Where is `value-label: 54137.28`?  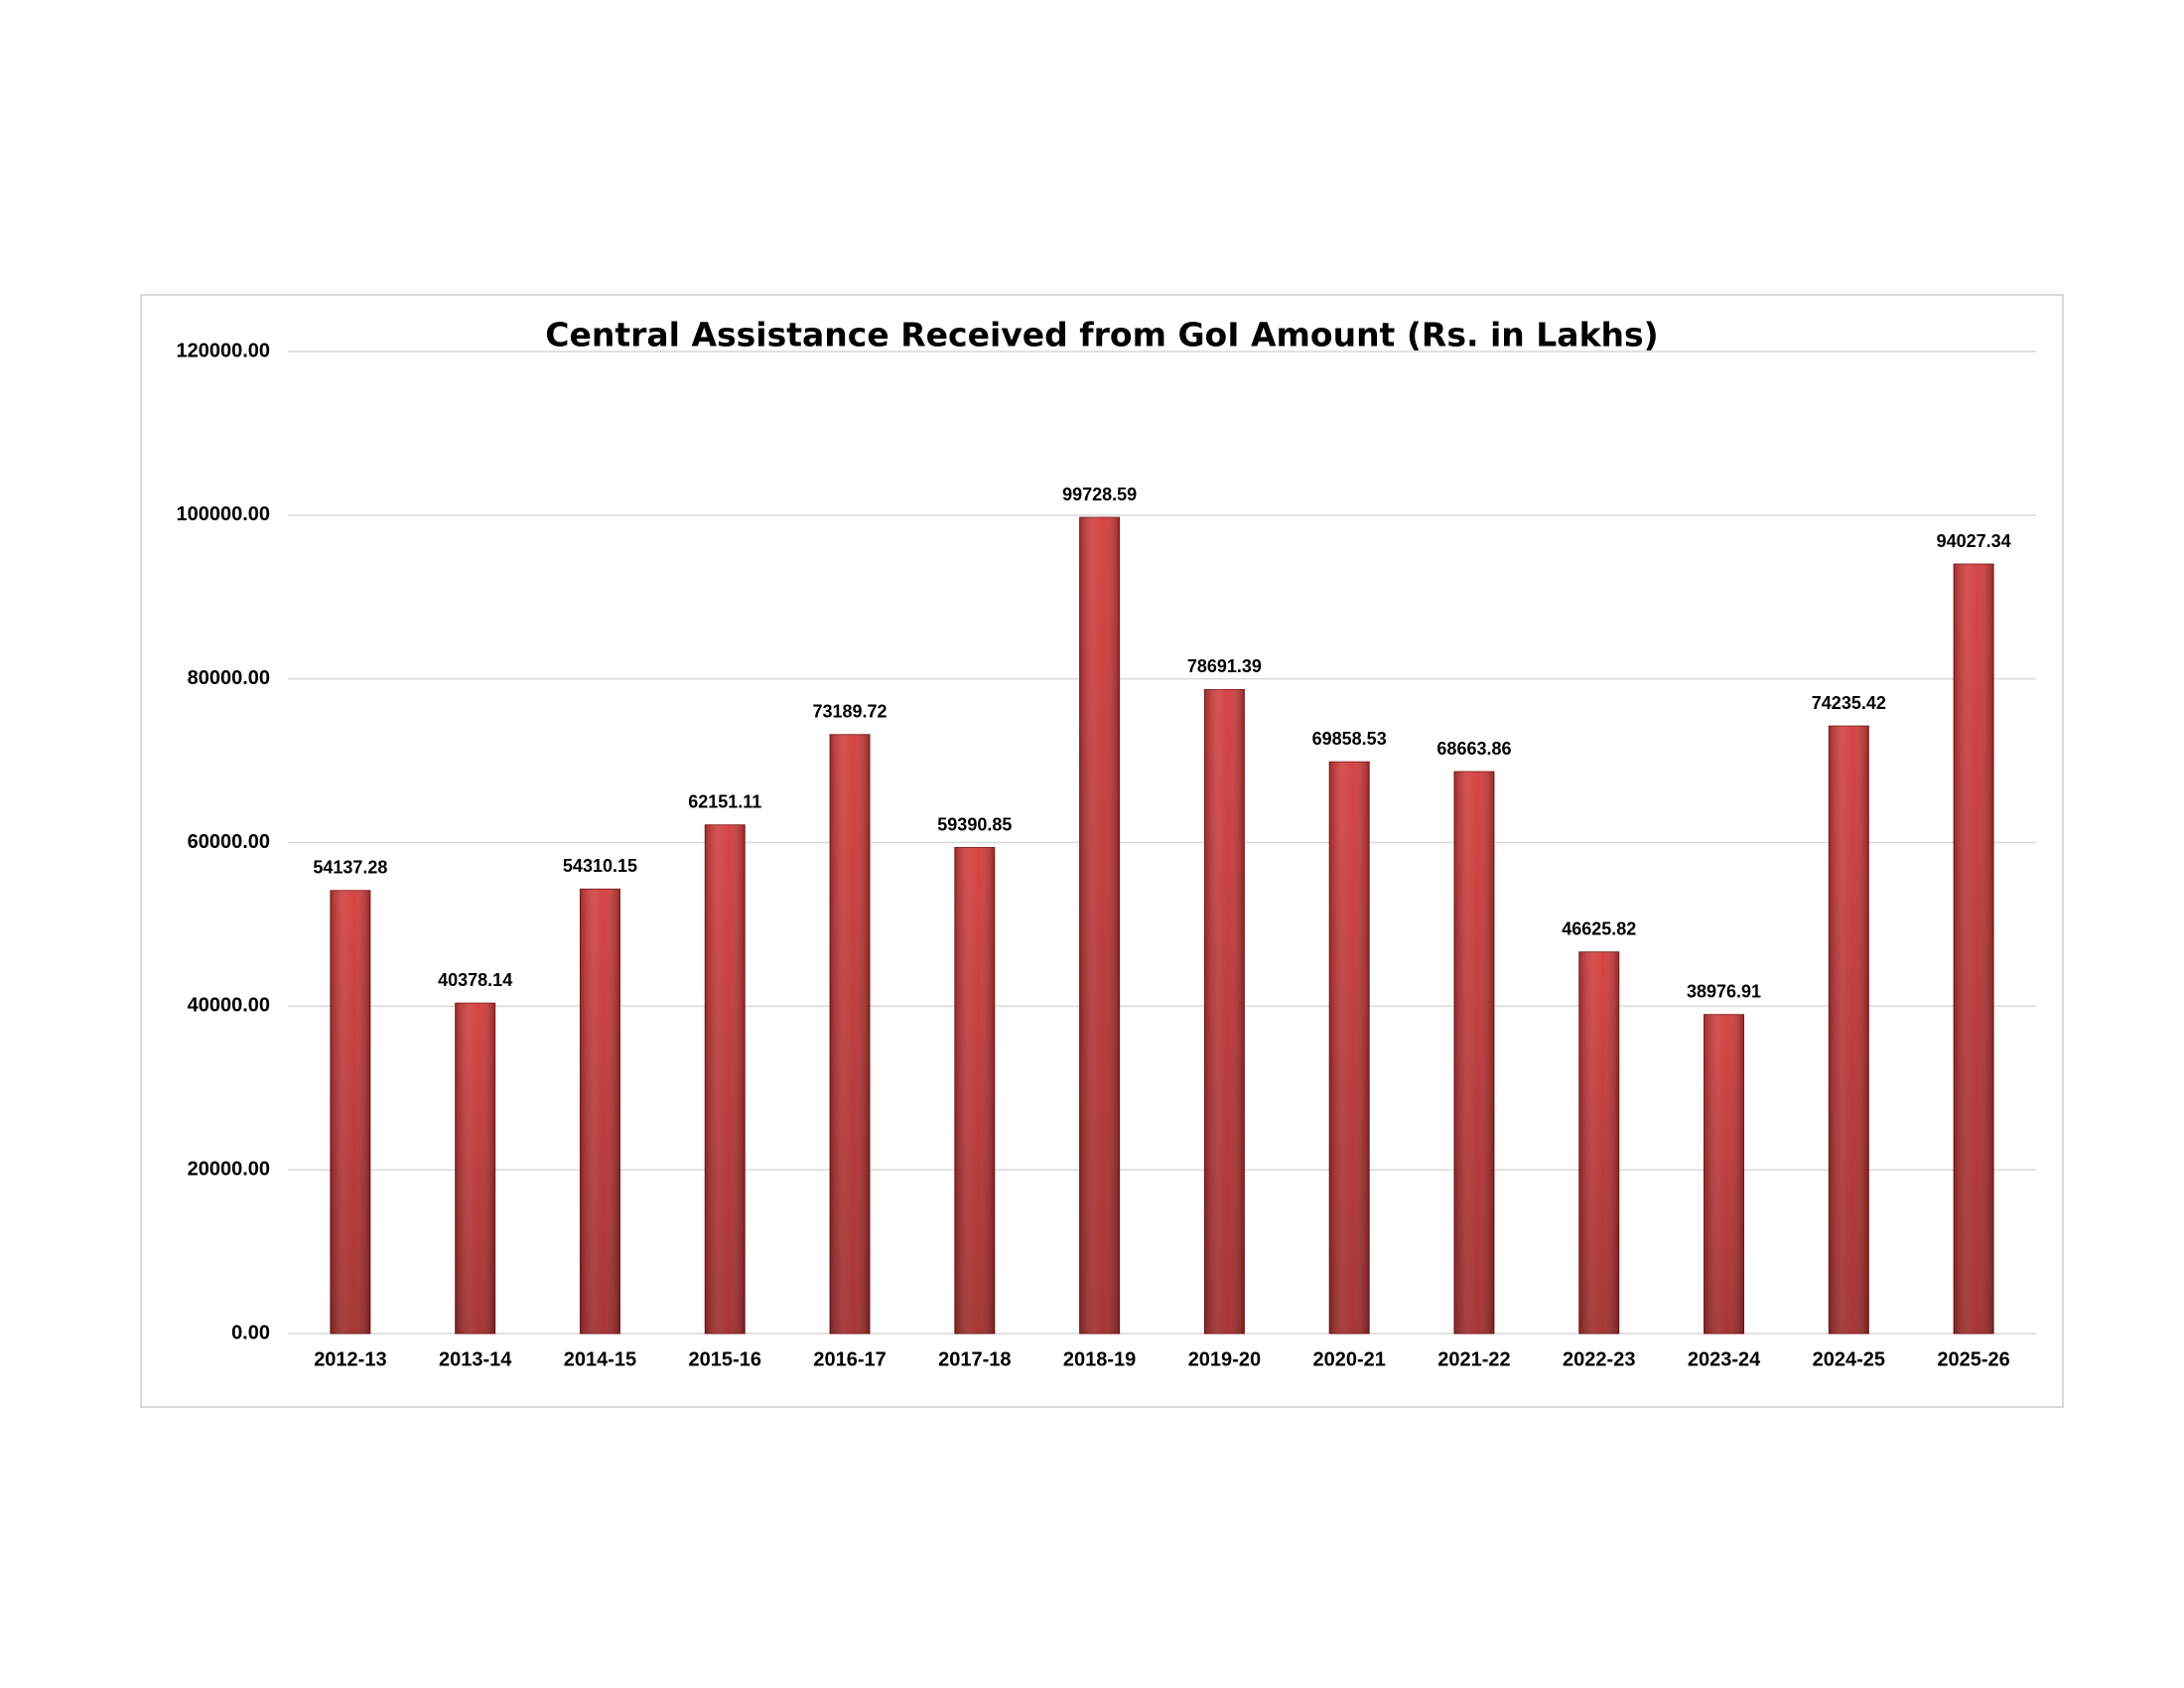
value-label: 54137.28 is located at coordinates (350, 868).